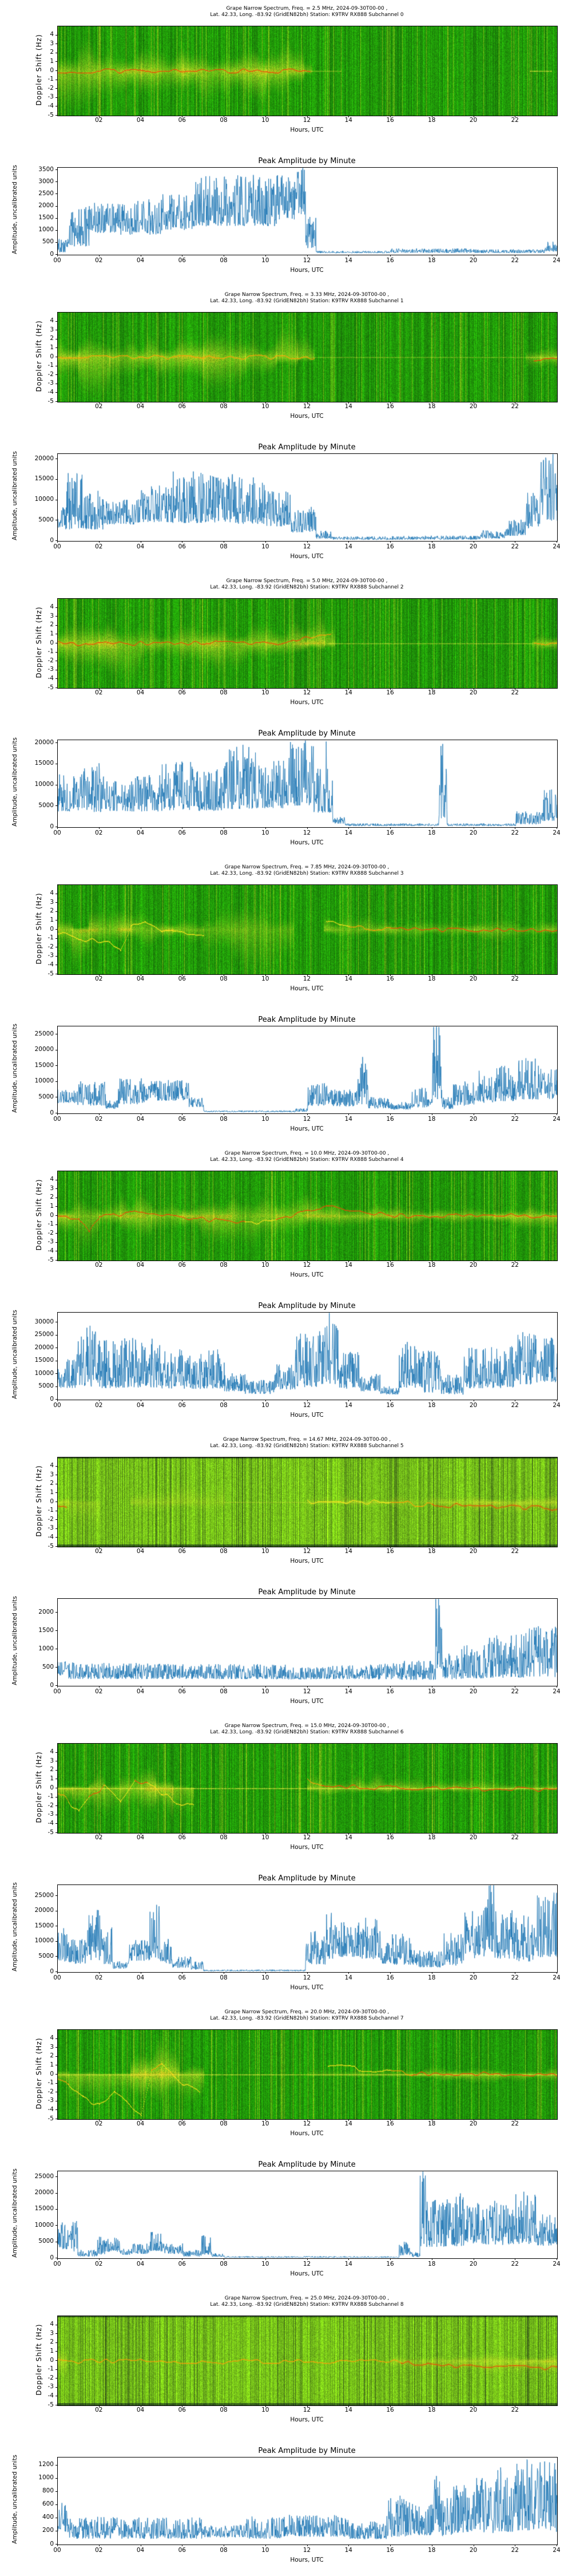  Describe the element at coordinates (52, 1752) in the screenshot. I see `spectrogram-y-tick-label: 4` at that location.